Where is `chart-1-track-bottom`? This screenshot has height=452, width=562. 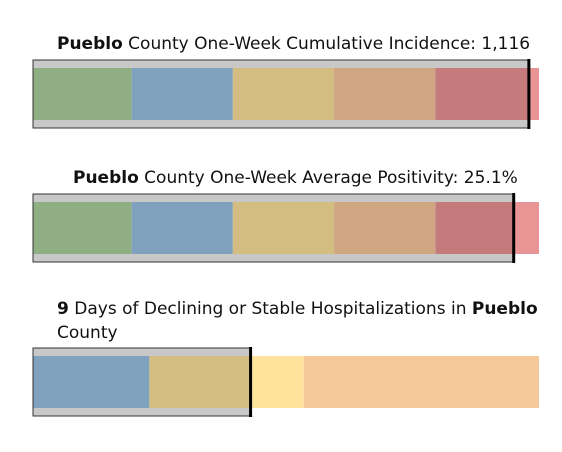 chart-1-track-bottom is located at coordinates (281, 124).